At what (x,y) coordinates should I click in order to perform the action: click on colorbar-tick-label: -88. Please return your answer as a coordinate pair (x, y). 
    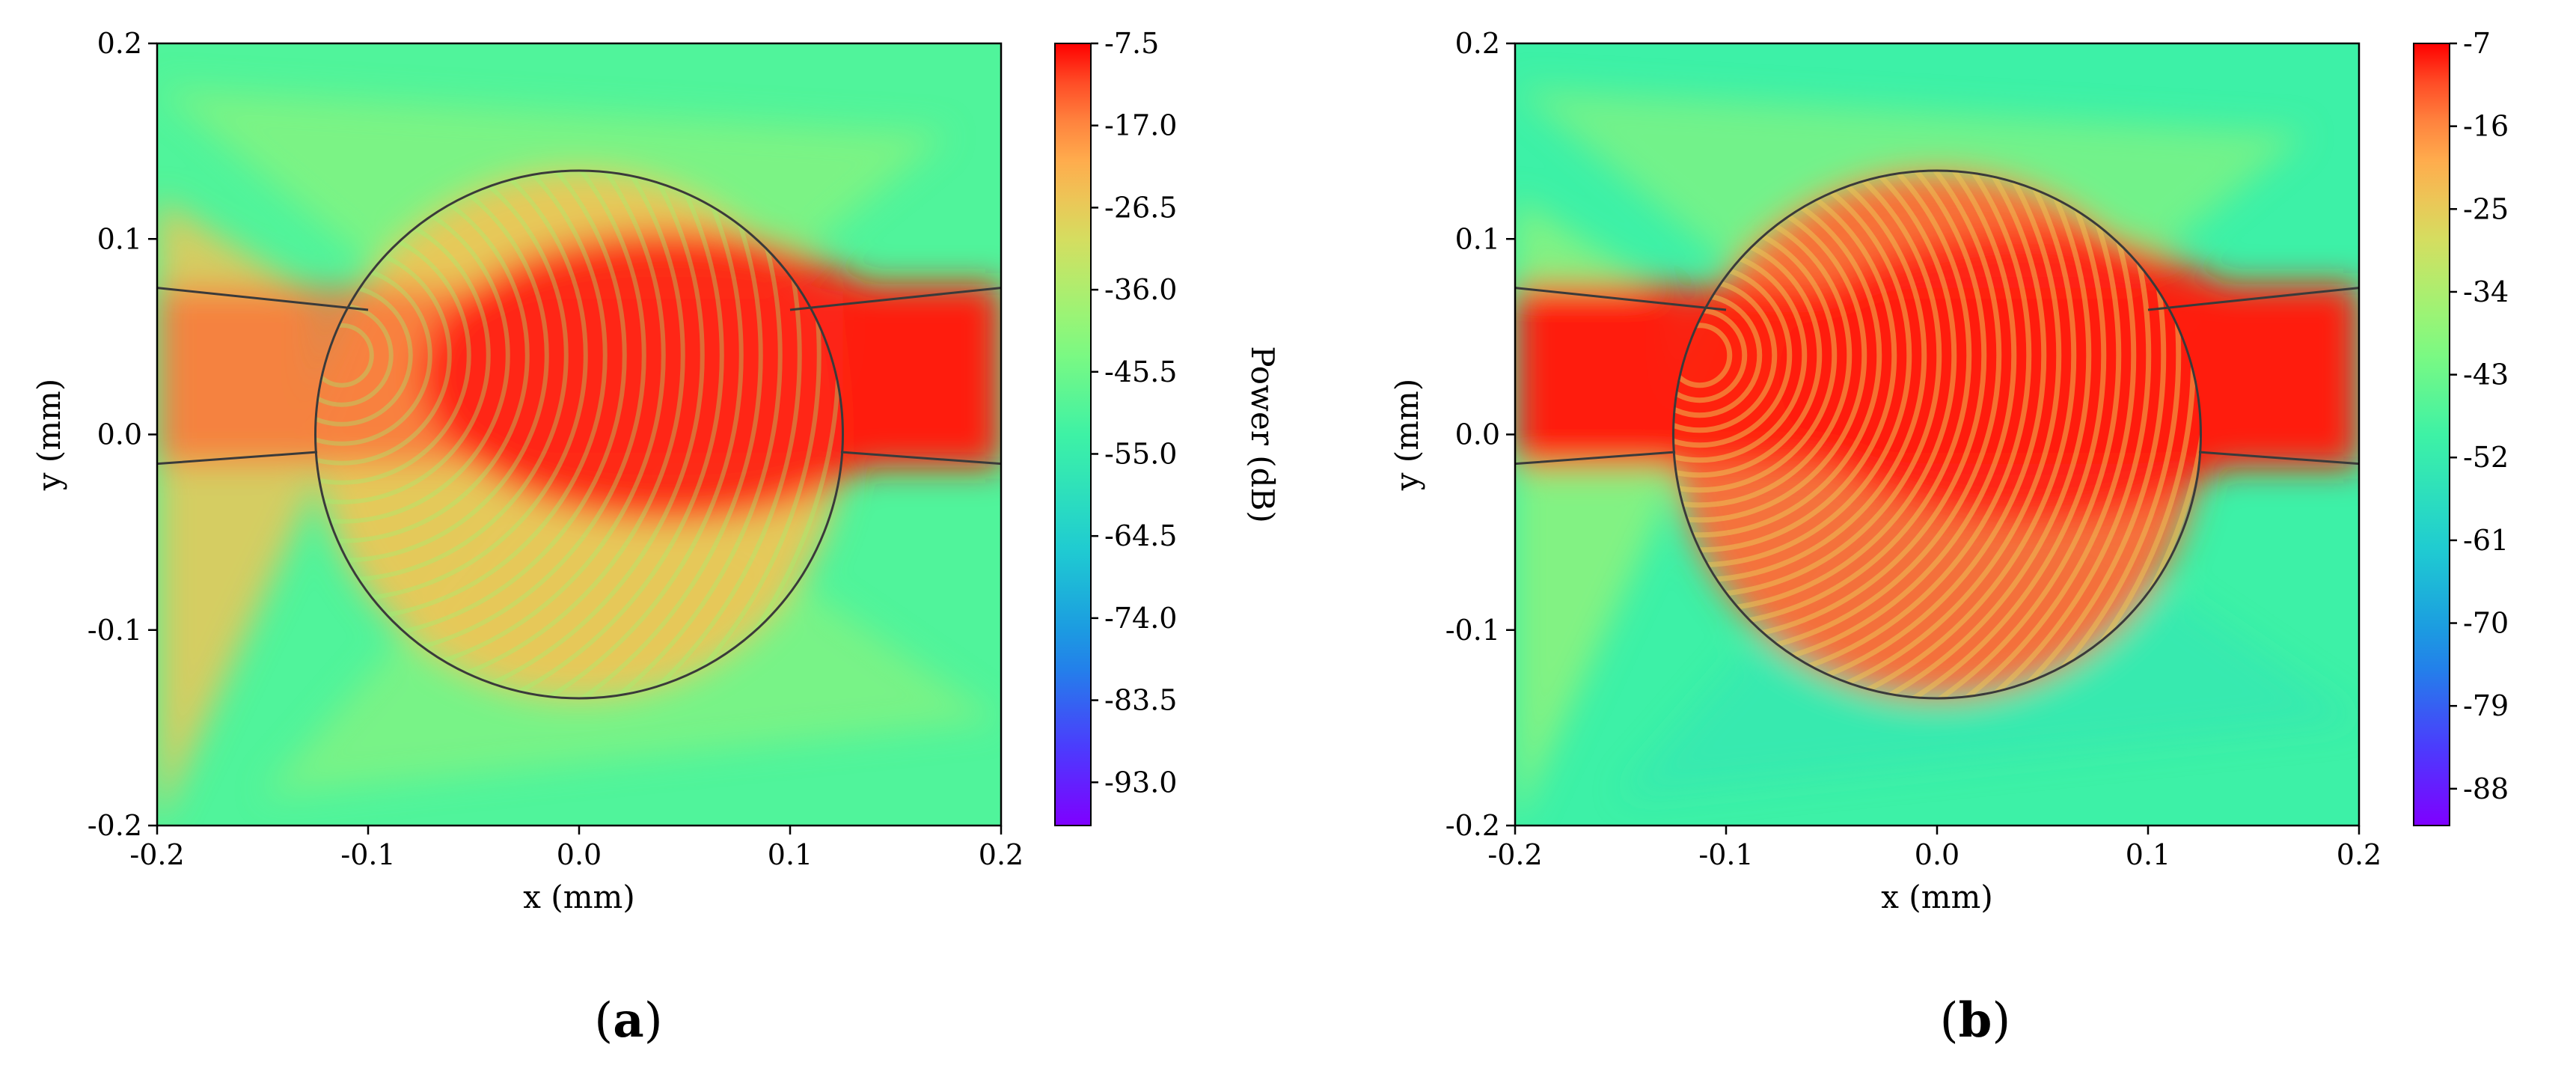
    Looking at the image, I should click on (2486, 788).